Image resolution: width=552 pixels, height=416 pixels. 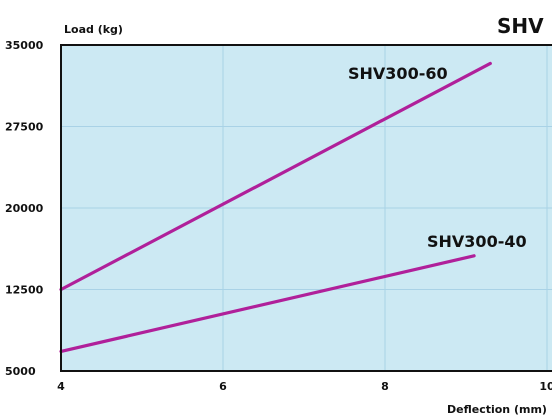 I want to click on y-axis-title: Load (kg), so click(x=93, y=29).